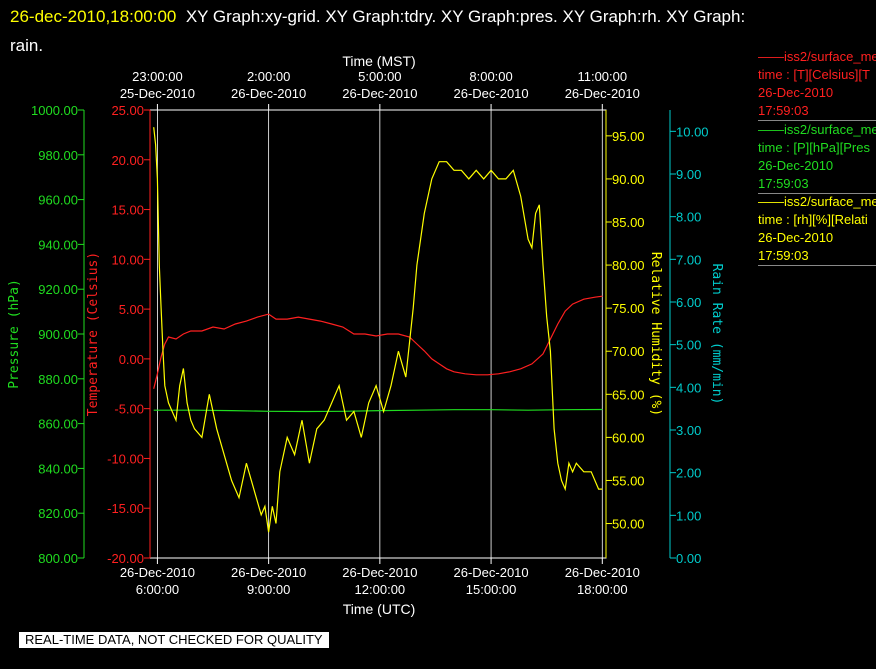 Image resolution: width=876 pixels, height=669 pixels. I want to click on temperature-tick-label: 5.00, so click(131, 309).